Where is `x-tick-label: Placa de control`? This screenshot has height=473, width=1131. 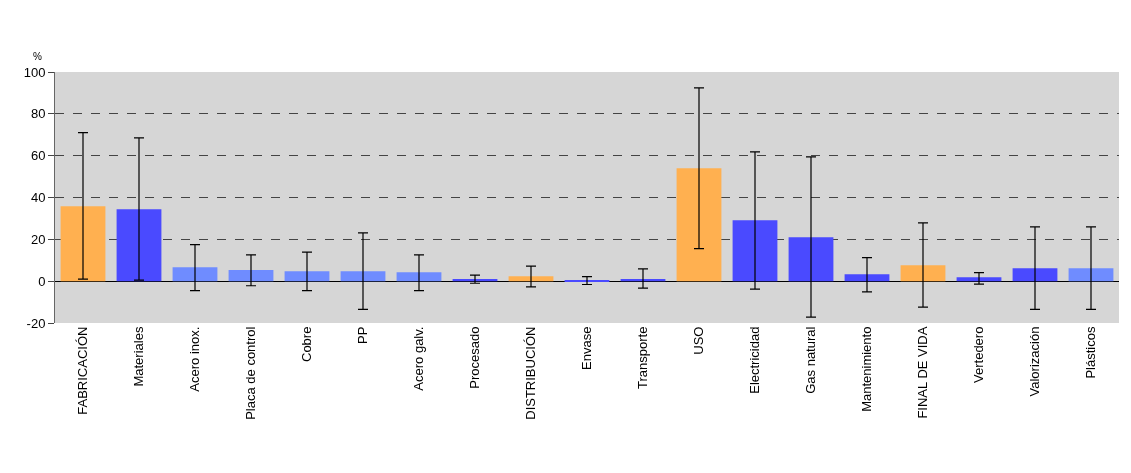 x-tick-label: Placa de control is located at coordinates (251, 373).